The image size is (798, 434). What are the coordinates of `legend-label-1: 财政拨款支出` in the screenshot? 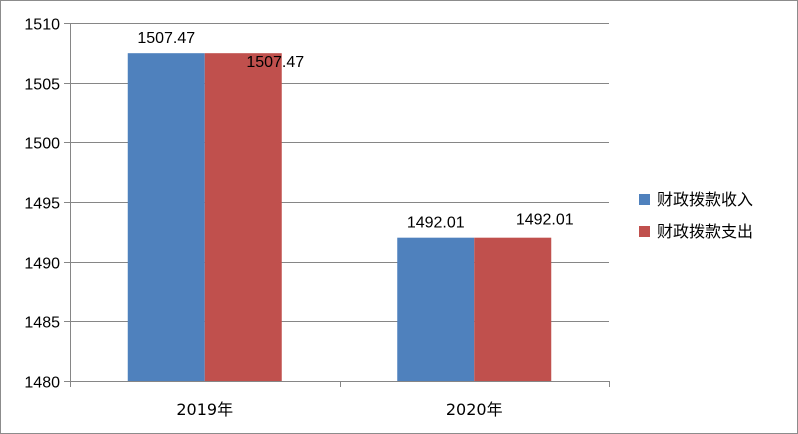 It's located at (705, 231).